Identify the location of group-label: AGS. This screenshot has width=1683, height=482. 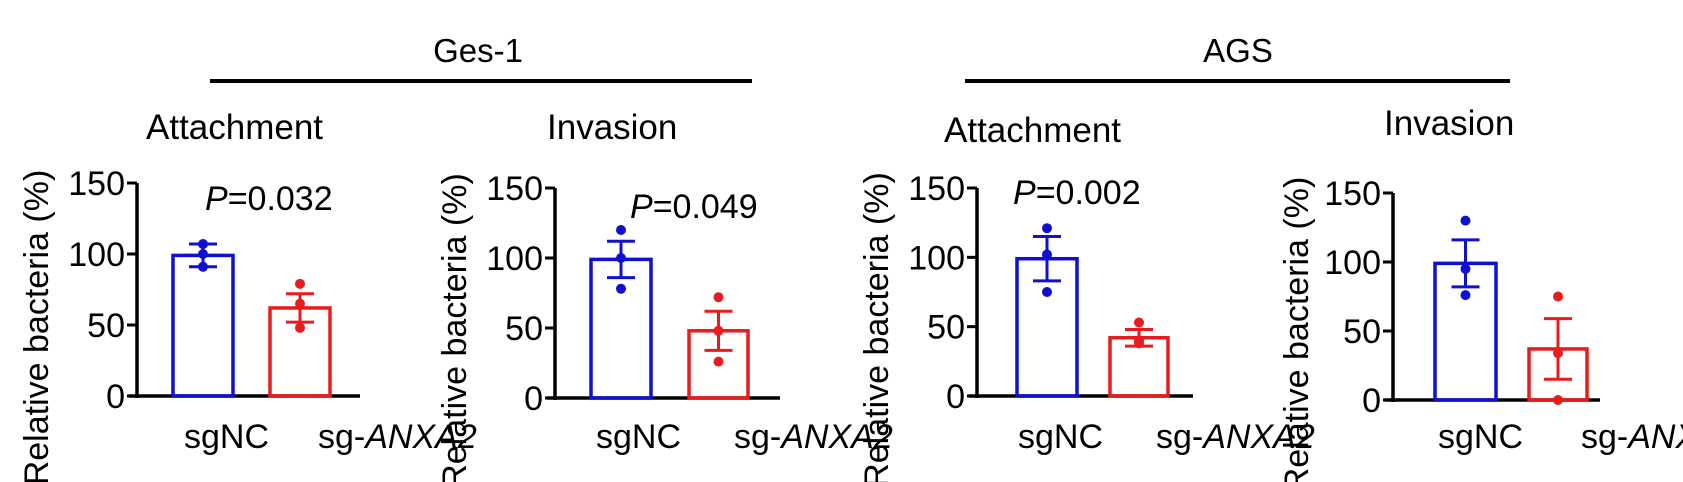
(1238, 50).